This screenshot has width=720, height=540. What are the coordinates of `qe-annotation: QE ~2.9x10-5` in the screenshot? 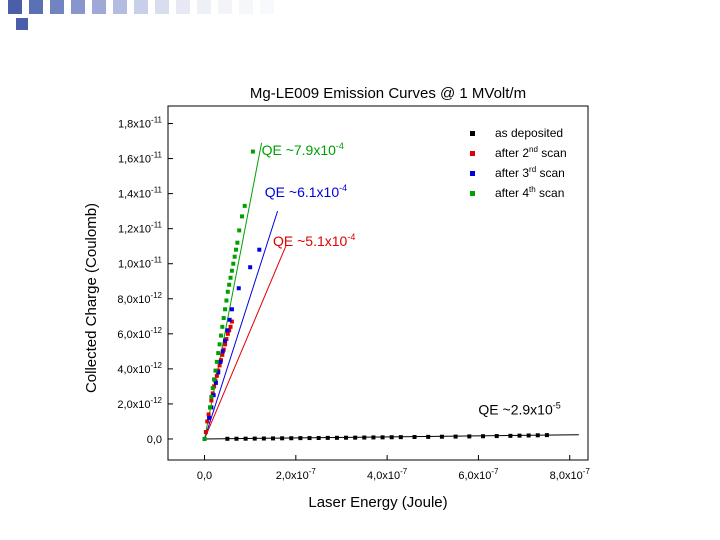 It's located at (519, 408).